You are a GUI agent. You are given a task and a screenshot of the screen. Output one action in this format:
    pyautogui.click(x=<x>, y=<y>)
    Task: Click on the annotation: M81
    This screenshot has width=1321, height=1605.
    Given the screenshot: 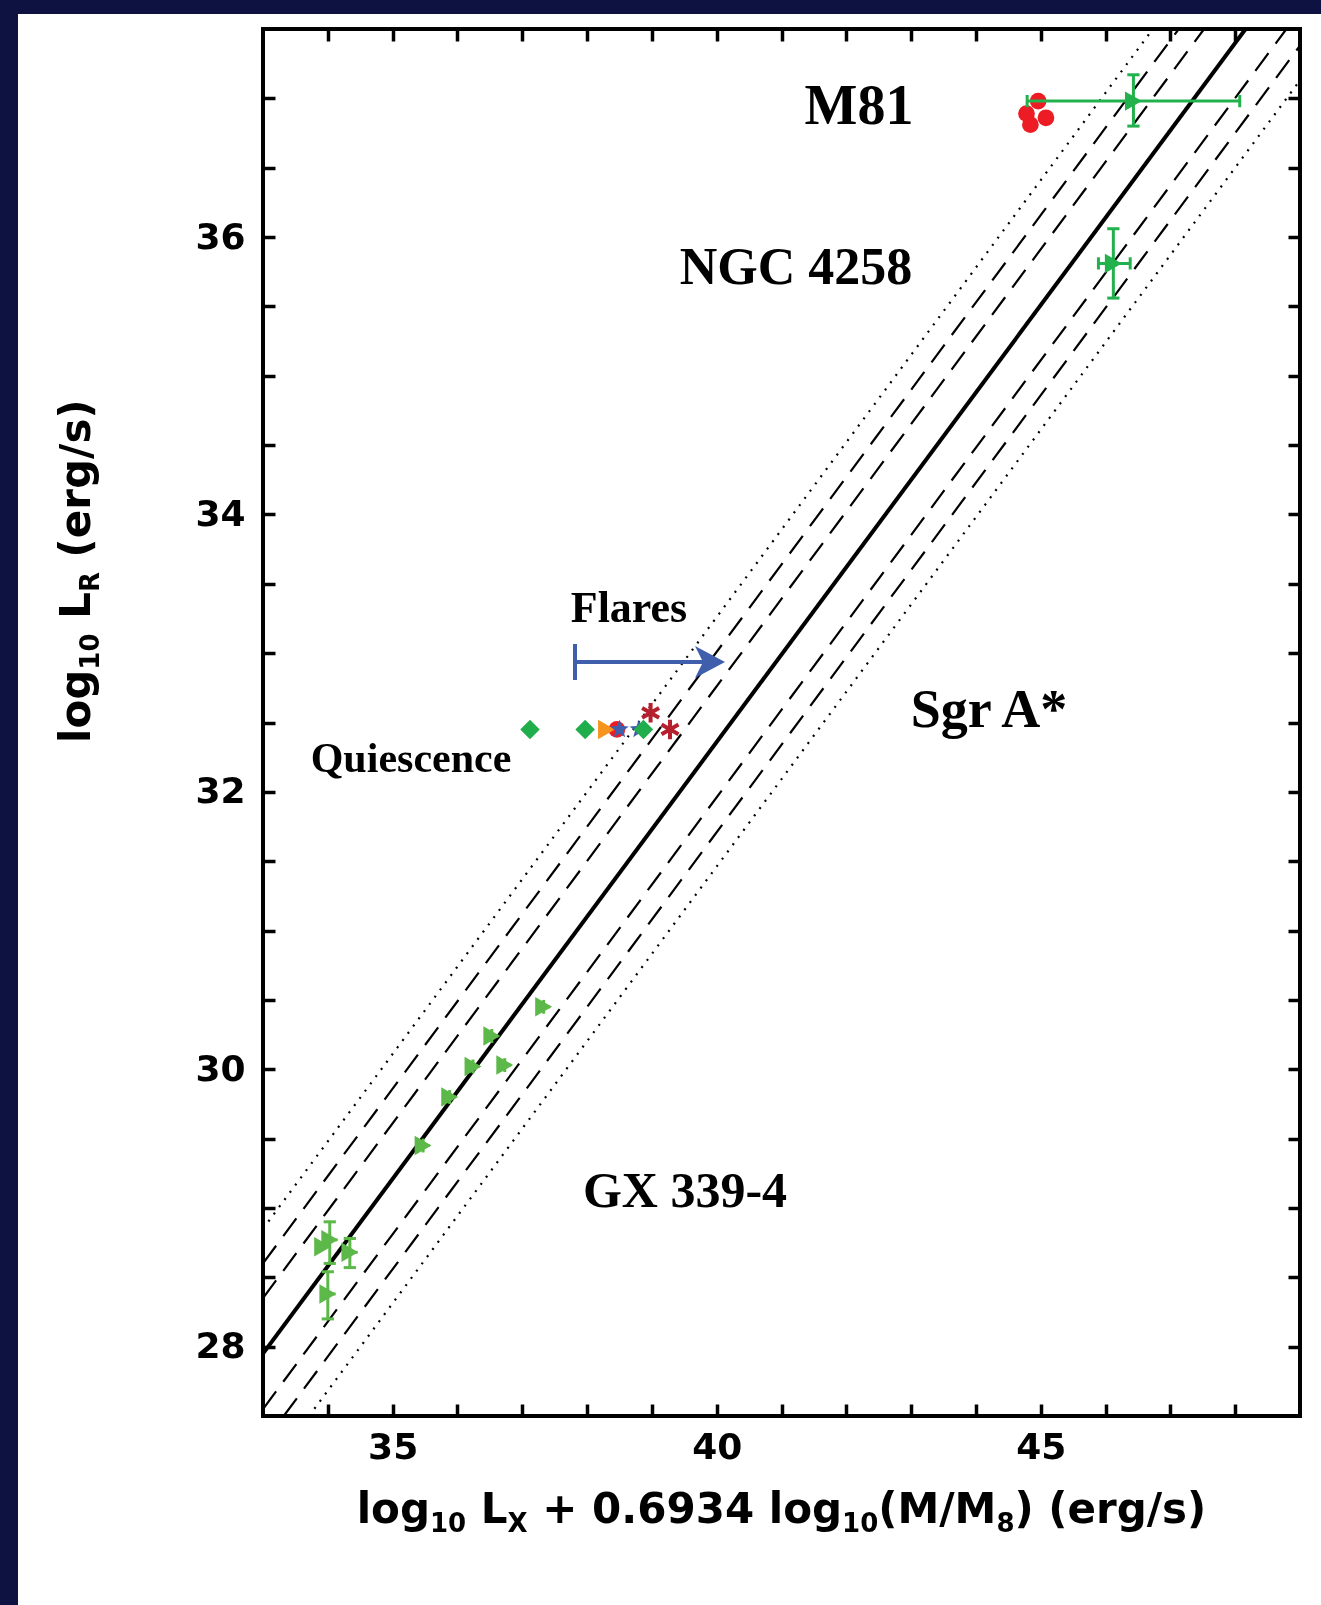 What is the action you would take?
    pyautogui.click(x=859, y=105)
    